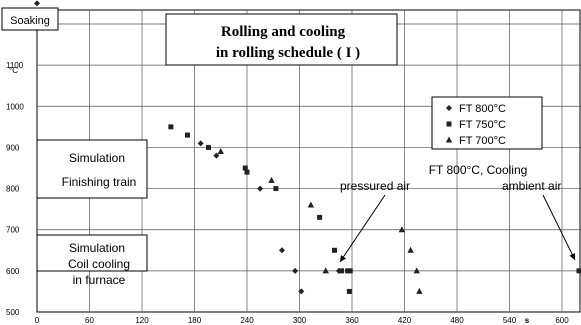 Image resolution: width=581 pixels, height=325 pixels. What do you see at coordinates (15, 106) in the screenshot?
I see `y-tick-label: 1000` at bounding box center [15, 106].